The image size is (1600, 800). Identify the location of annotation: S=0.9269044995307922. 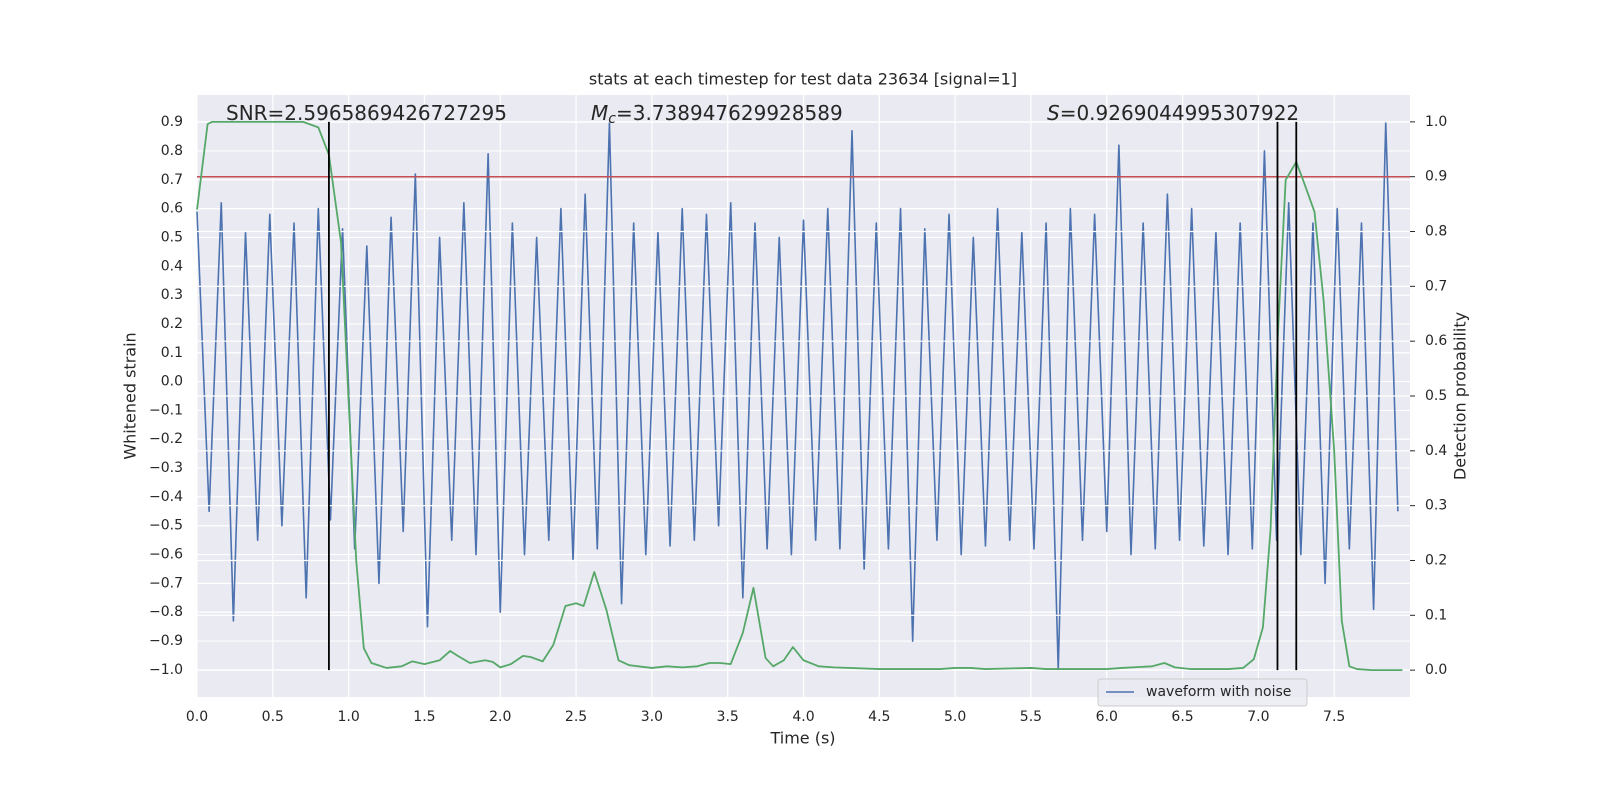
(1173, 113).